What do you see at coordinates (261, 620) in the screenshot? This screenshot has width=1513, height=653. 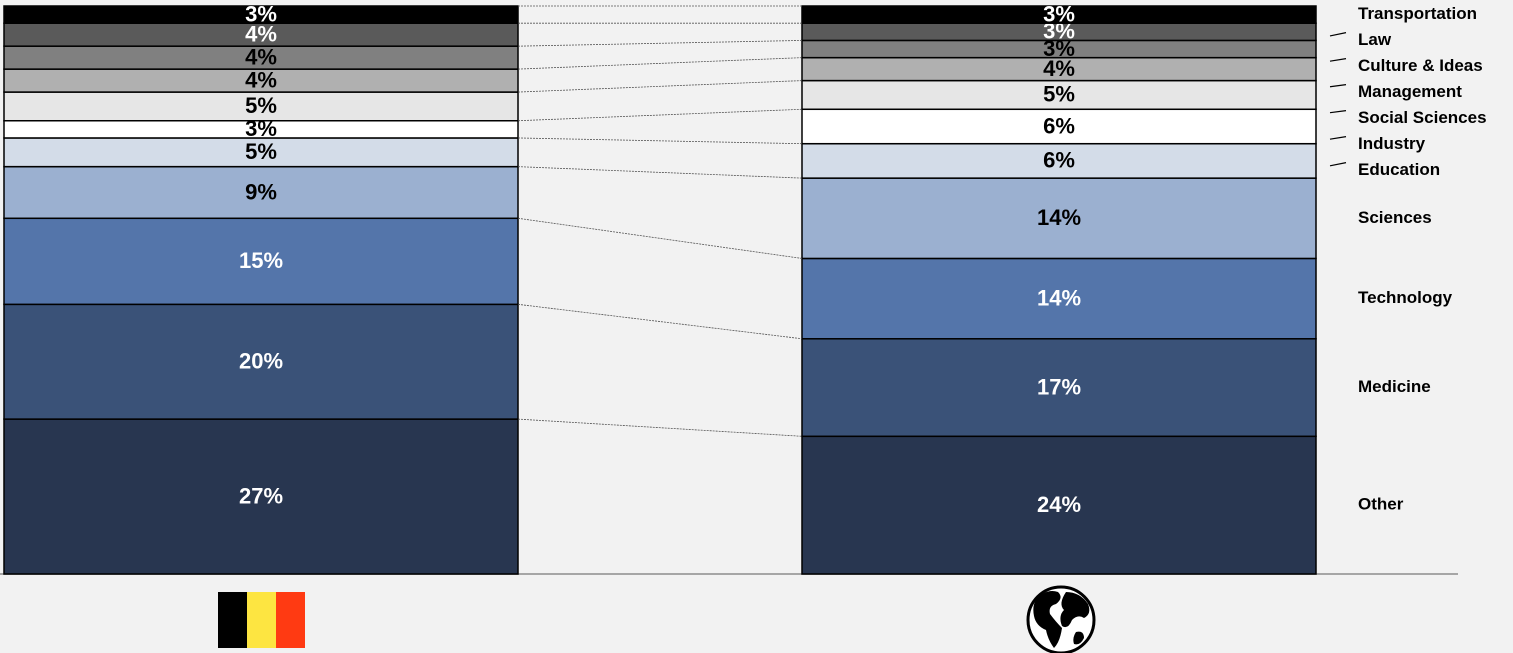 I see `belgium-flag` at bounding box center [261, 620].